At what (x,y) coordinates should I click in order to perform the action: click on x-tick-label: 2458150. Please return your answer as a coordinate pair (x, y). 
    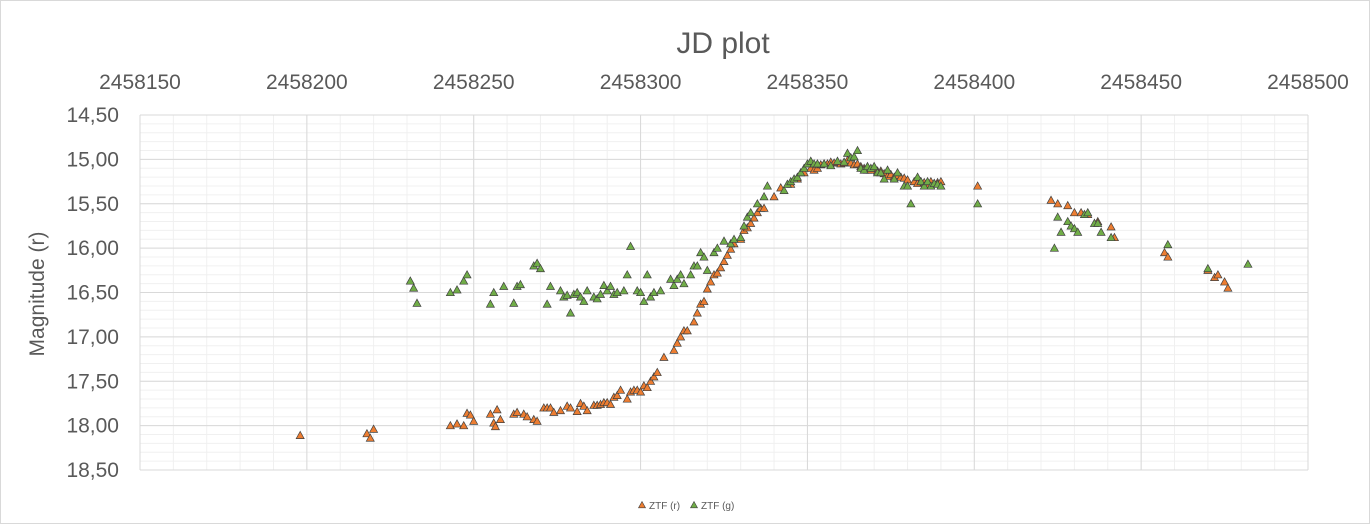
    Looking at the image, I should click on (140, 82).